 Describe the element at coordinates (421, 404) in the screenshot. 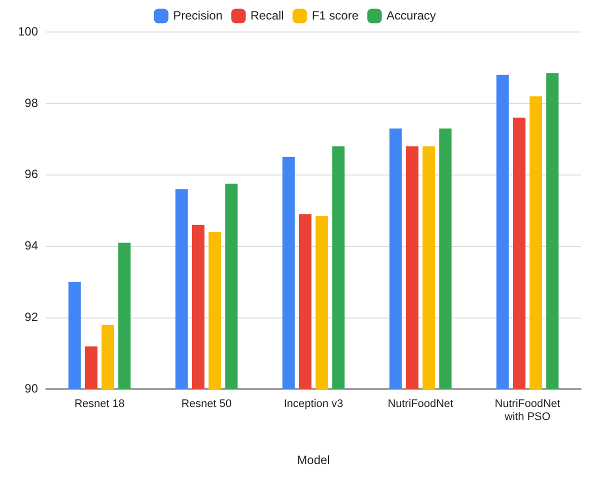

I see `x-tick-label: NutriFoodNet` at that location.